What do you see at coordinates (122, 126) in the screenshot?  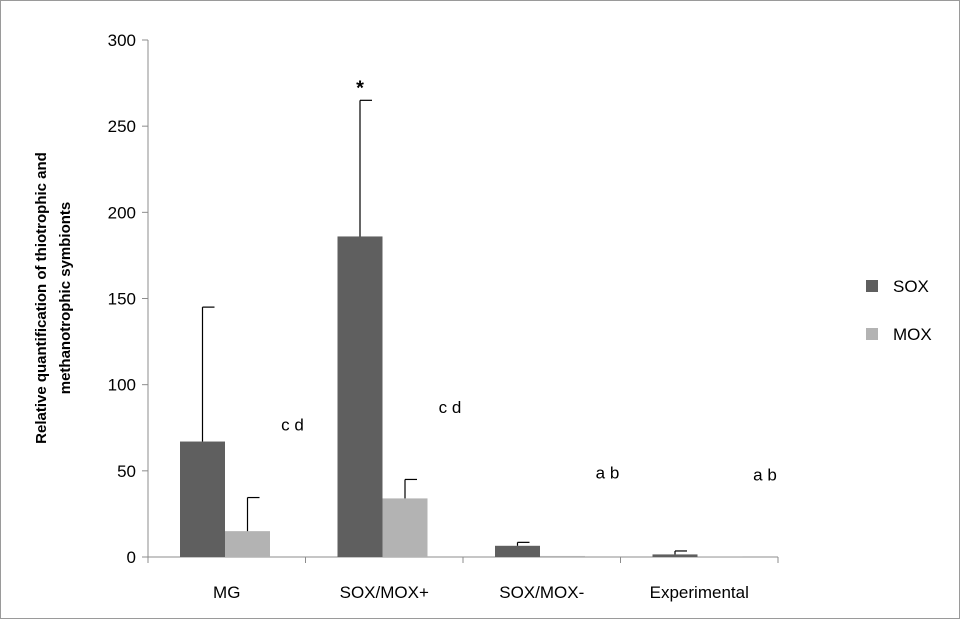 I see `y-tick-label: 250` at bounding box center [122, 126].